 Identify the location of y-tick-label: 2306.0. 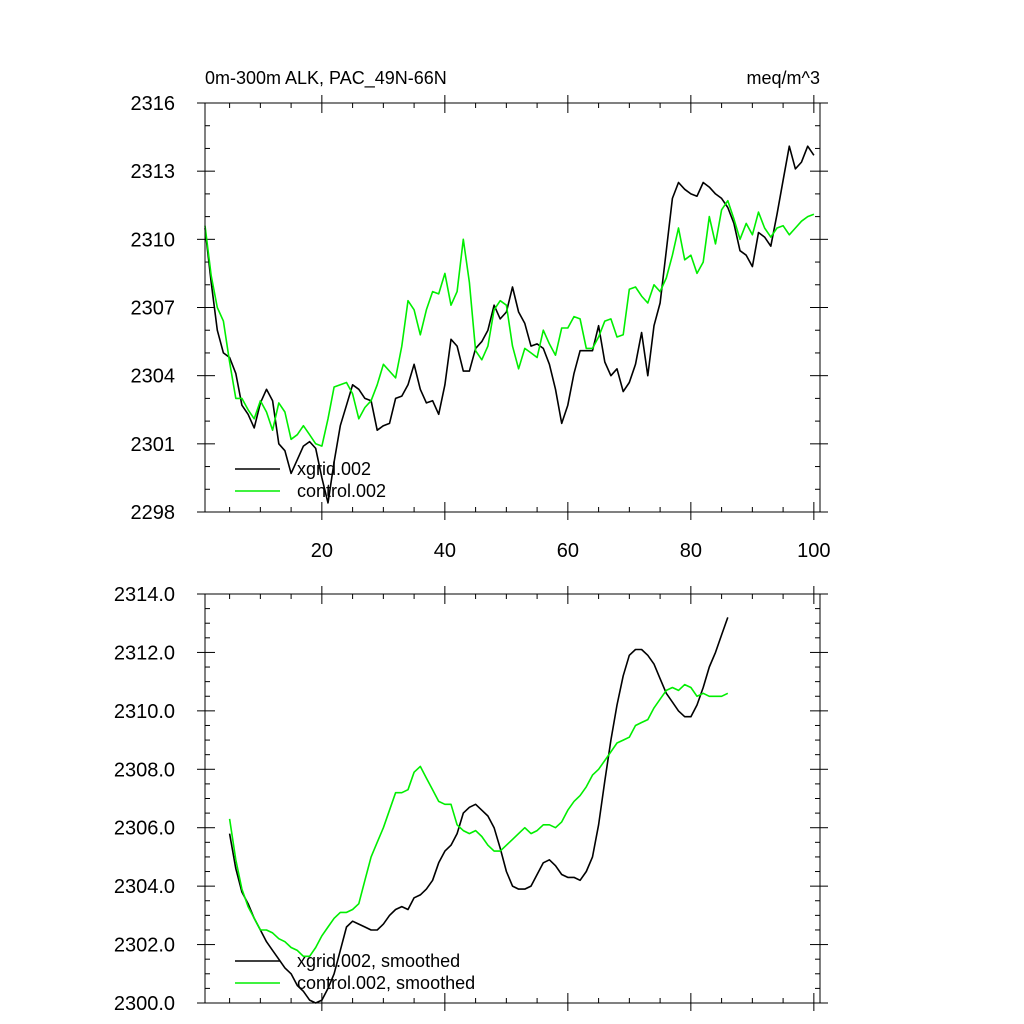
(144, 829).